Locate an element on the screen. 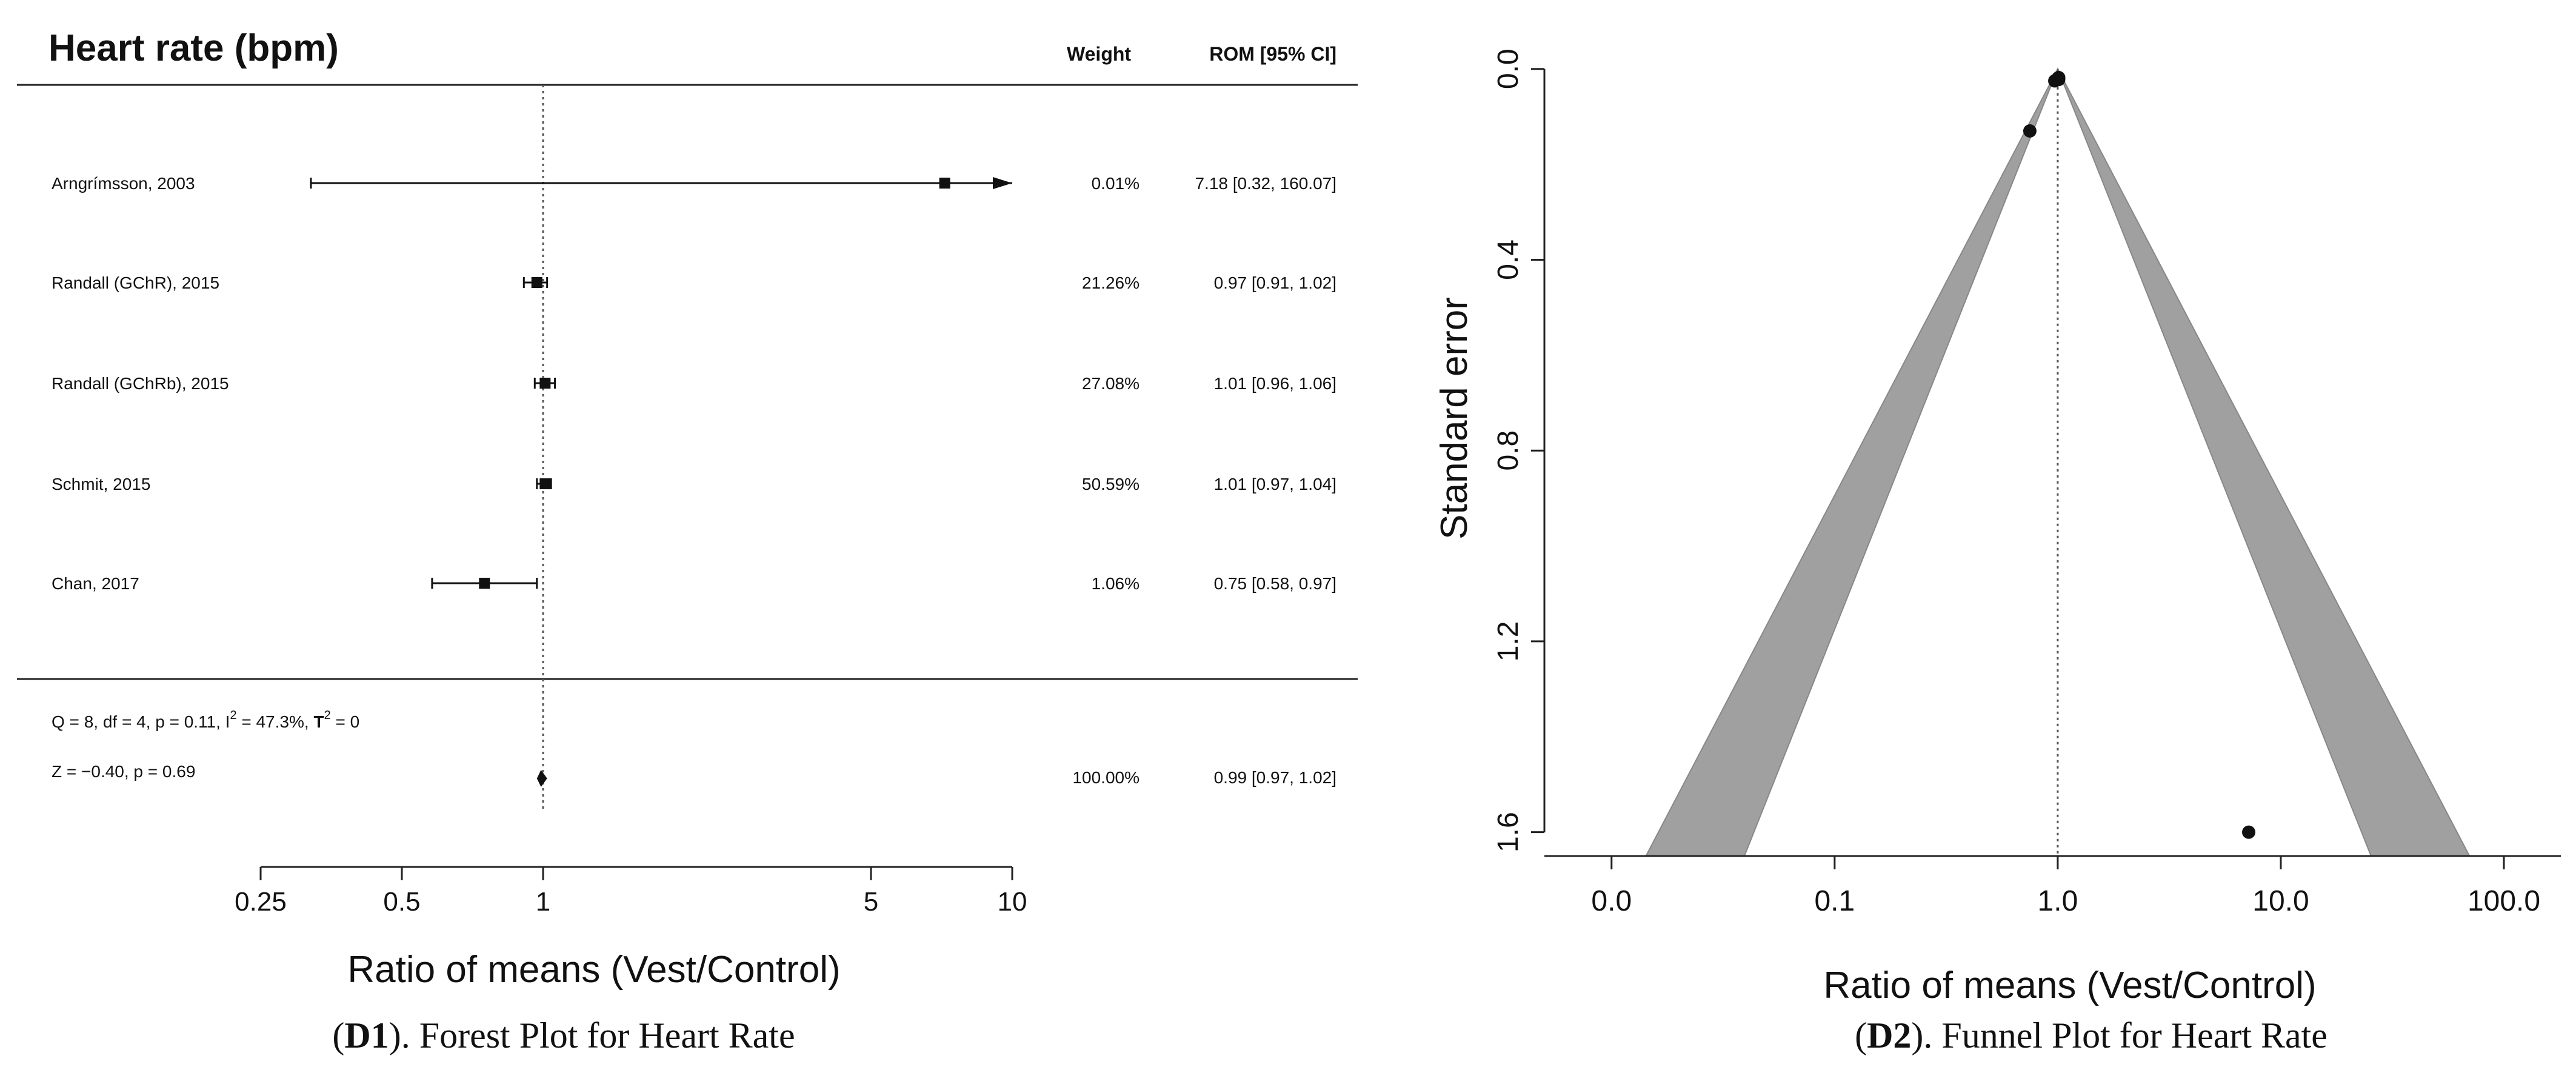 This screenshot has height=1067, width=2576. funnel-x-tick-label: 10.0 is located at coordinates (2280, 901).